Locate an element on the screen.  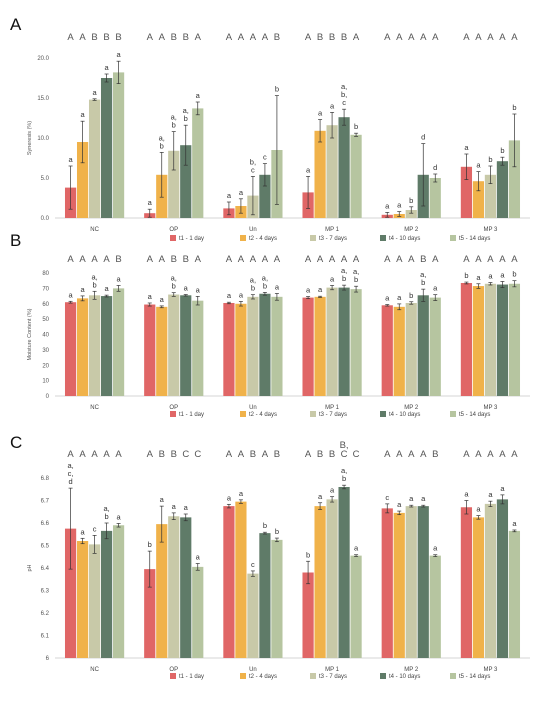
y-tick-label: 60 is located at coordinates (45, 305).